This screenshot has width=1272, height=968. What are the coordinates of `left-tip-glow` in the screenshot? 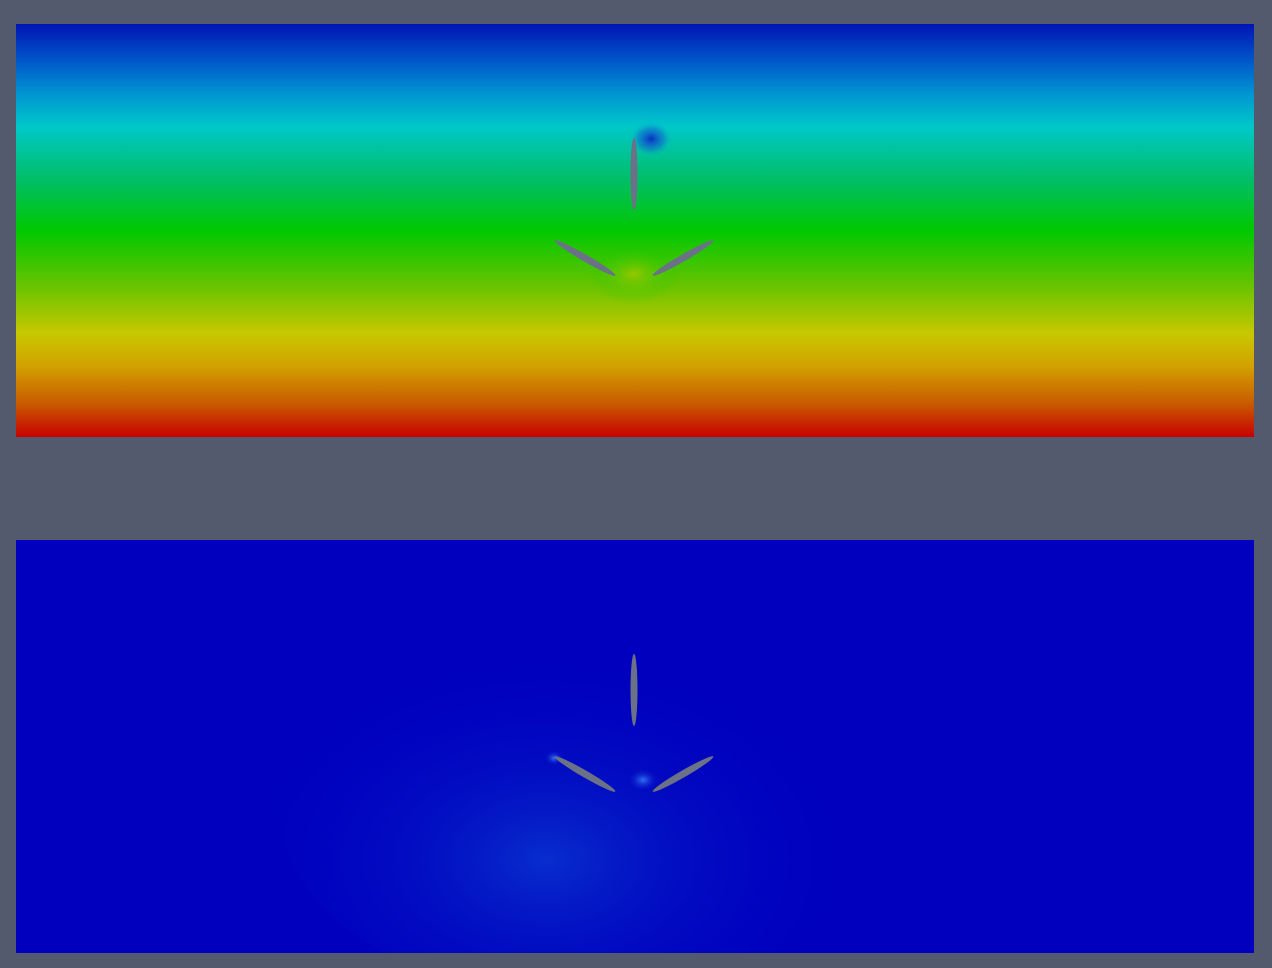 It's located at (554, 758).